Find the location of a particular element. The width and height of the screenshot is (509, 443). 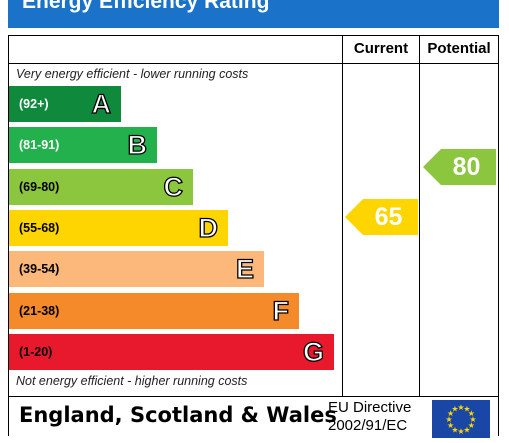

header-divider is located at coordinates (253, 63).